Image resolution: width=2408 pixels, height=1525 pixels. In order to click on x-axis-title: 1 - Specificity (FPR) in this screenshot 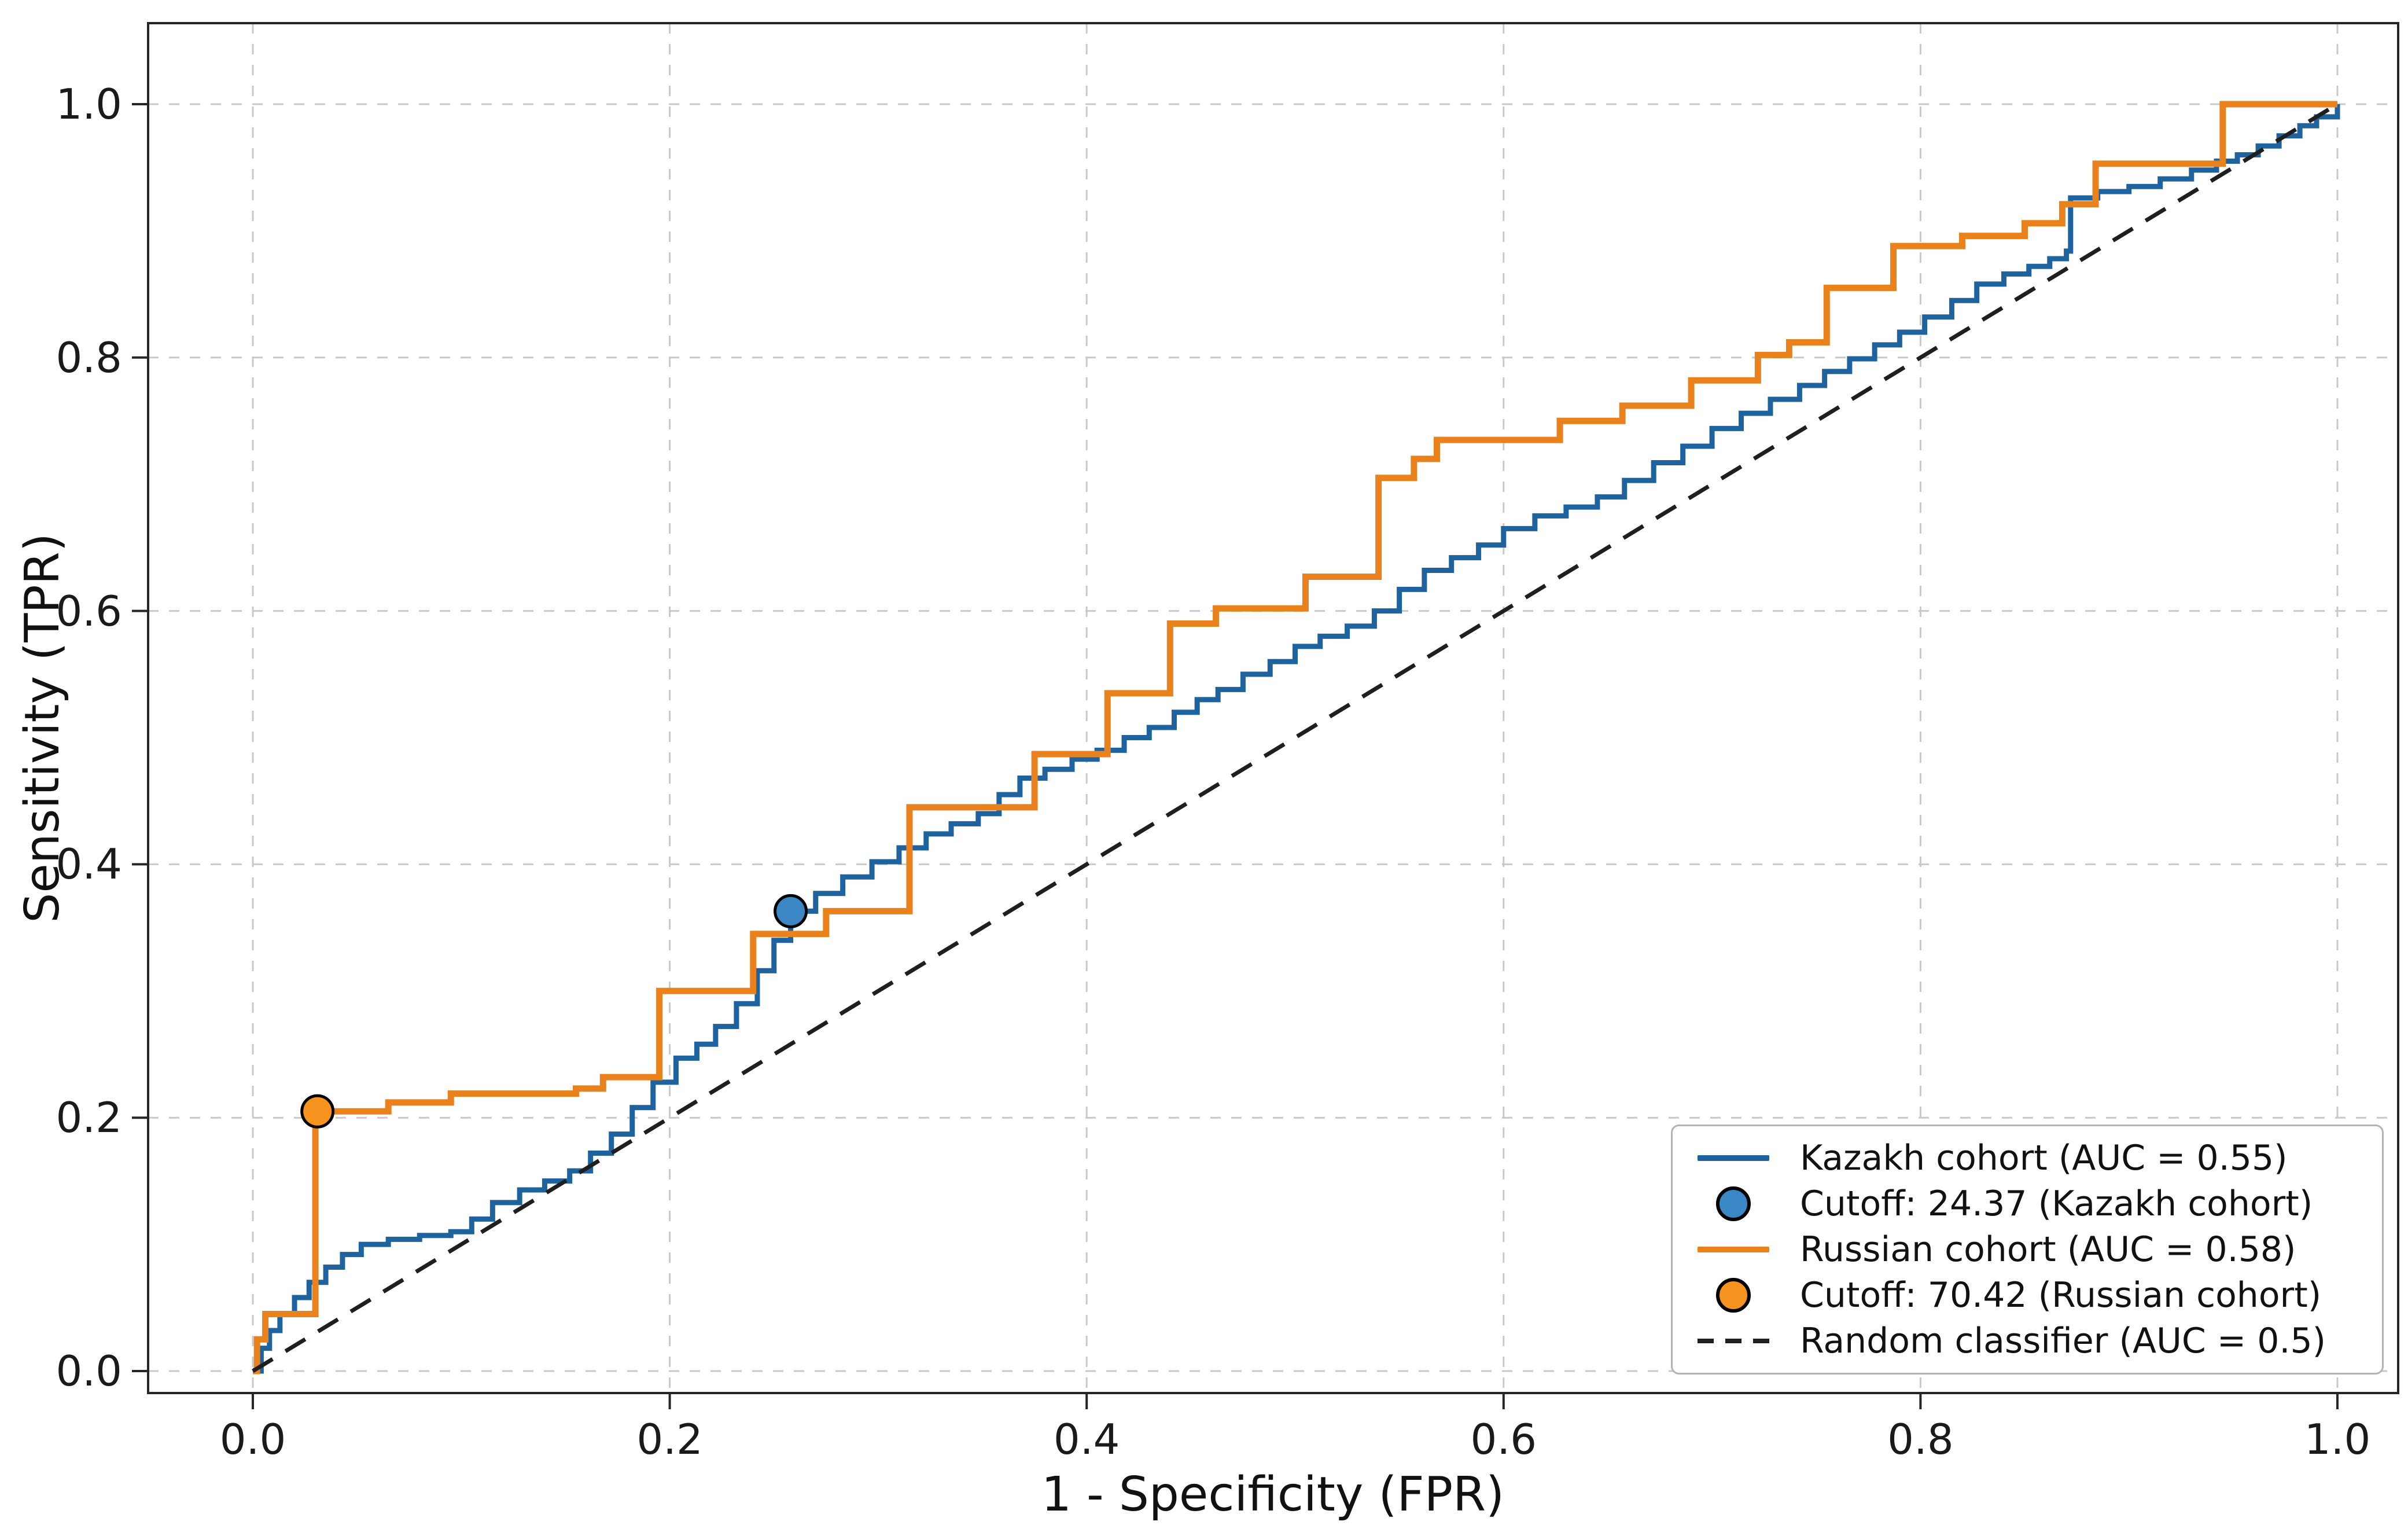, I will do `click(1273, 1494)`.